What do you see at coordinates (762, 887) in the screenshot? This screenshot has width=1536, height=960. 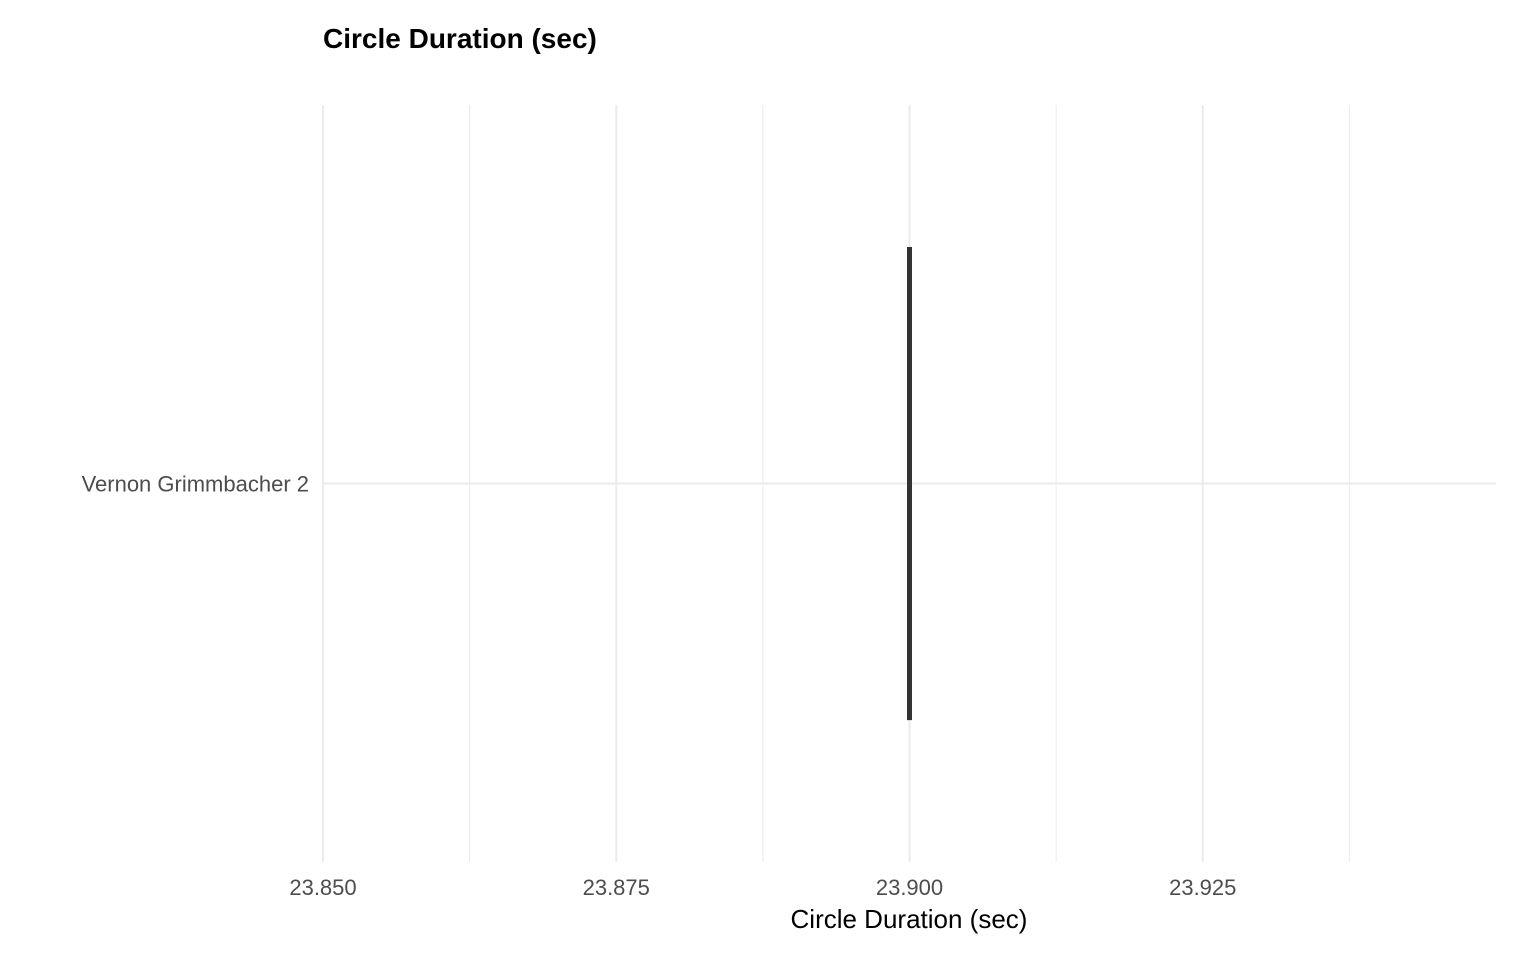 I see `x-tick-labels: 23.850 23.875 23.900 23.925` at bounding box center [762, 887].